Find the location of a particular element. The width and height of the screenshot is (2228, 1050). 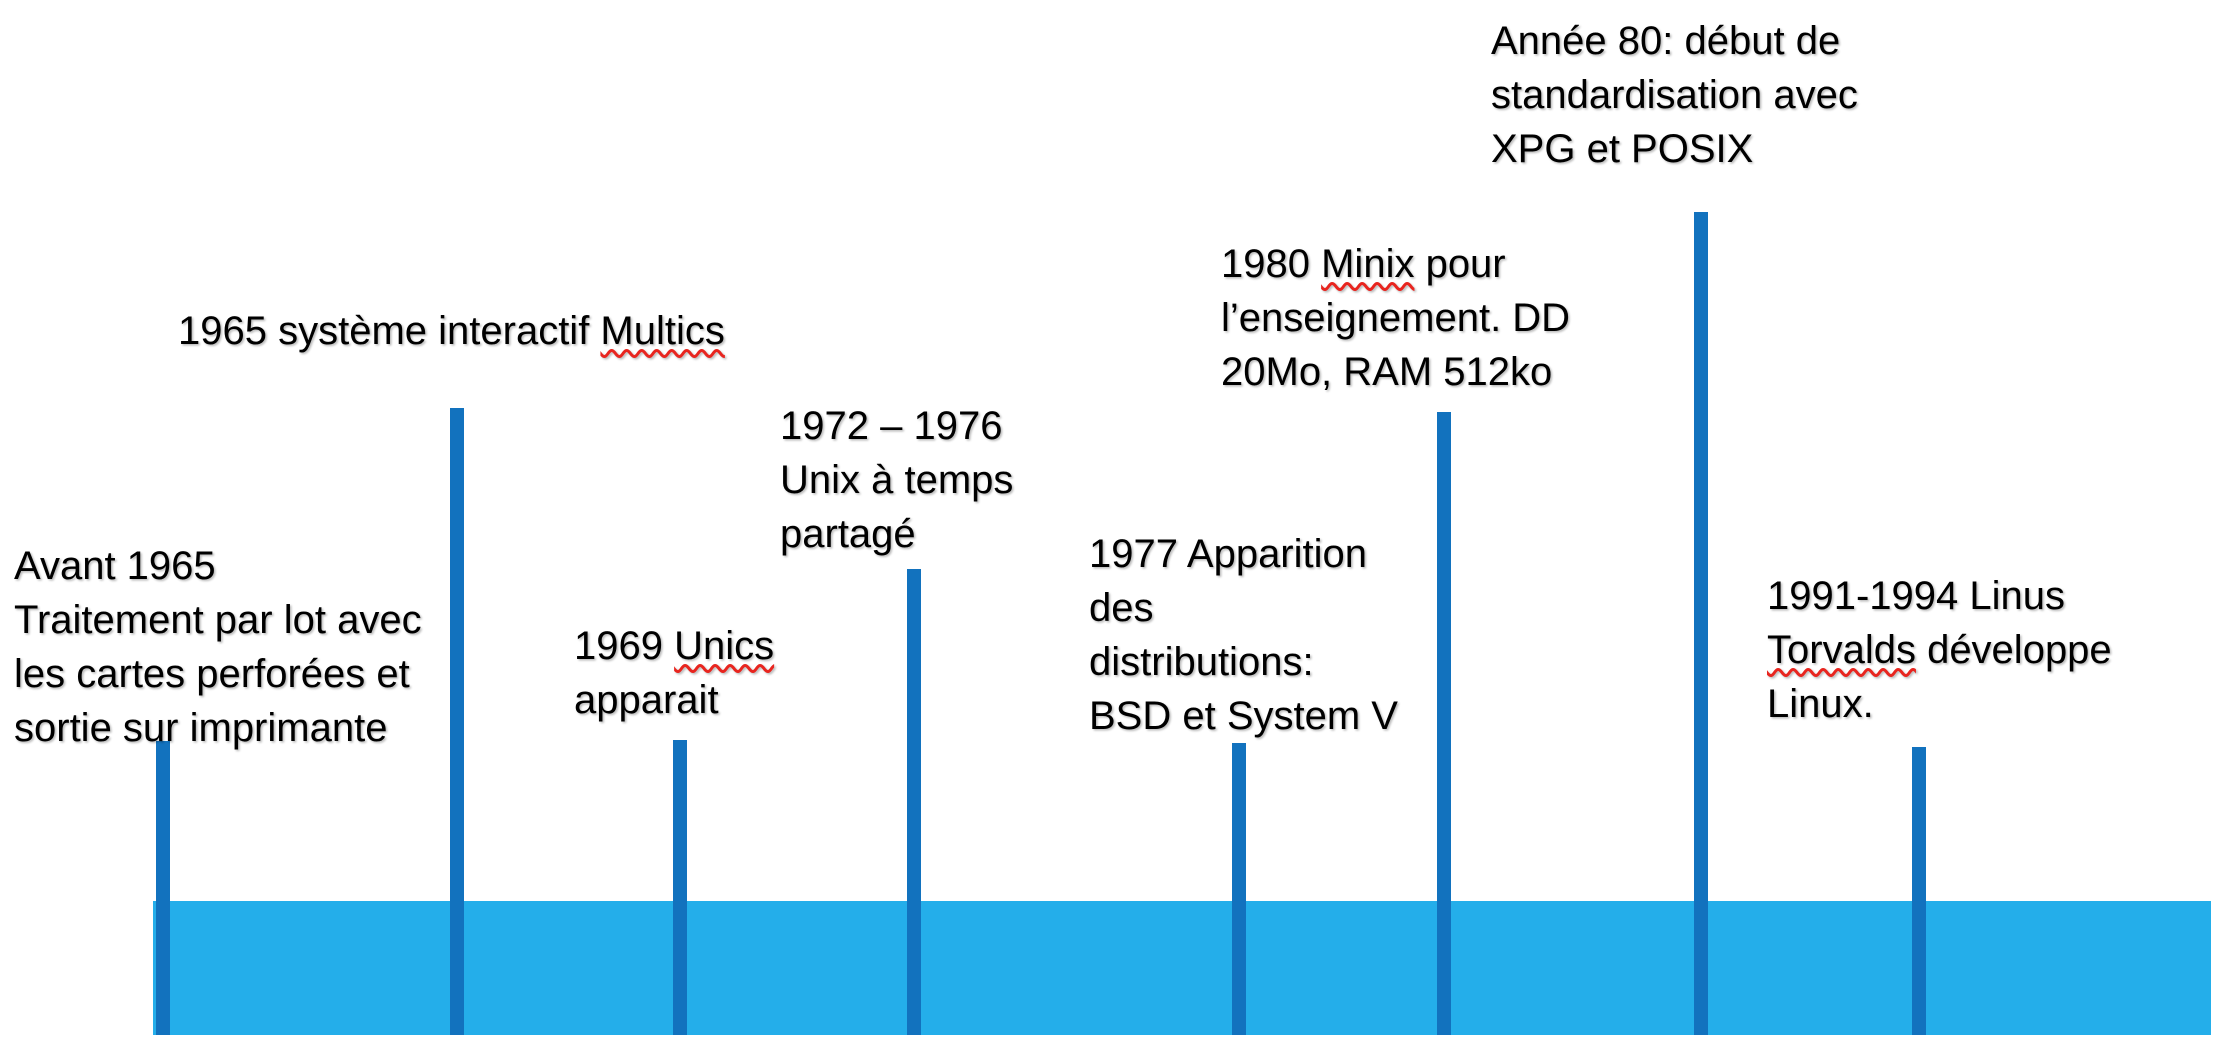

label-text: 1969 is located at coordinates (624, 646).